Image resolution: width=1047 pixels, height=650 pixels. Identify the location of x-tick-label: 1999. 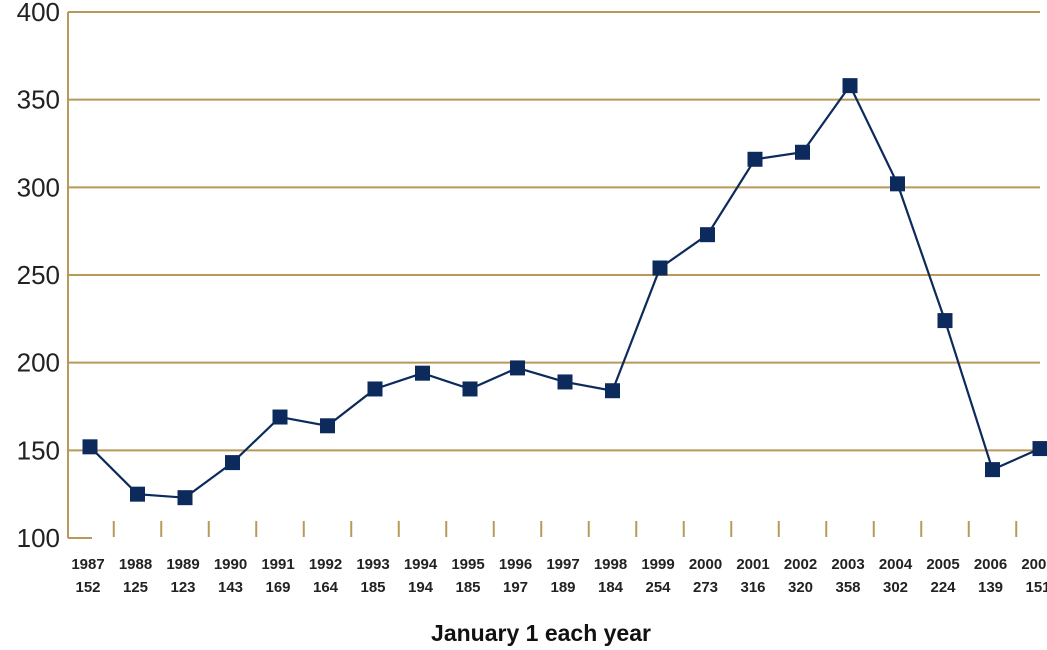
(657, 564).